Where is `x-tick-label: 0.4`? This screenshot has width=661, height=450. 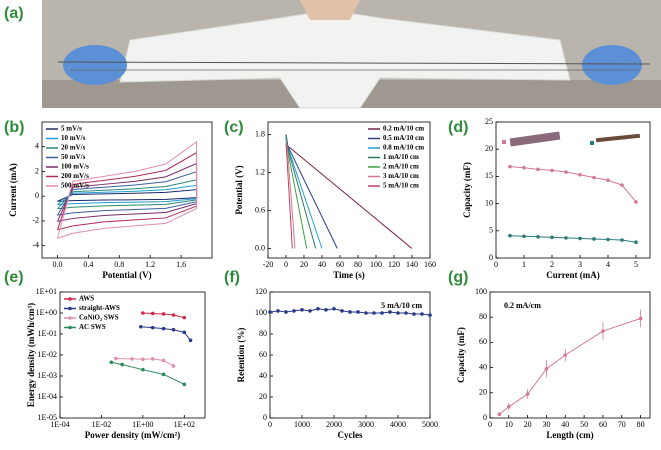 x-tick-label: 0.4 is located at coordinates (88, 264).